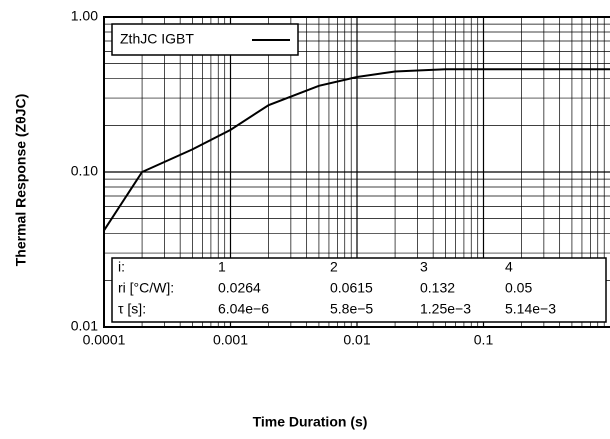  Describe the element at coordinates (230, 340) in the screenshot. I see `x-tick-label: 0.001` at that location.